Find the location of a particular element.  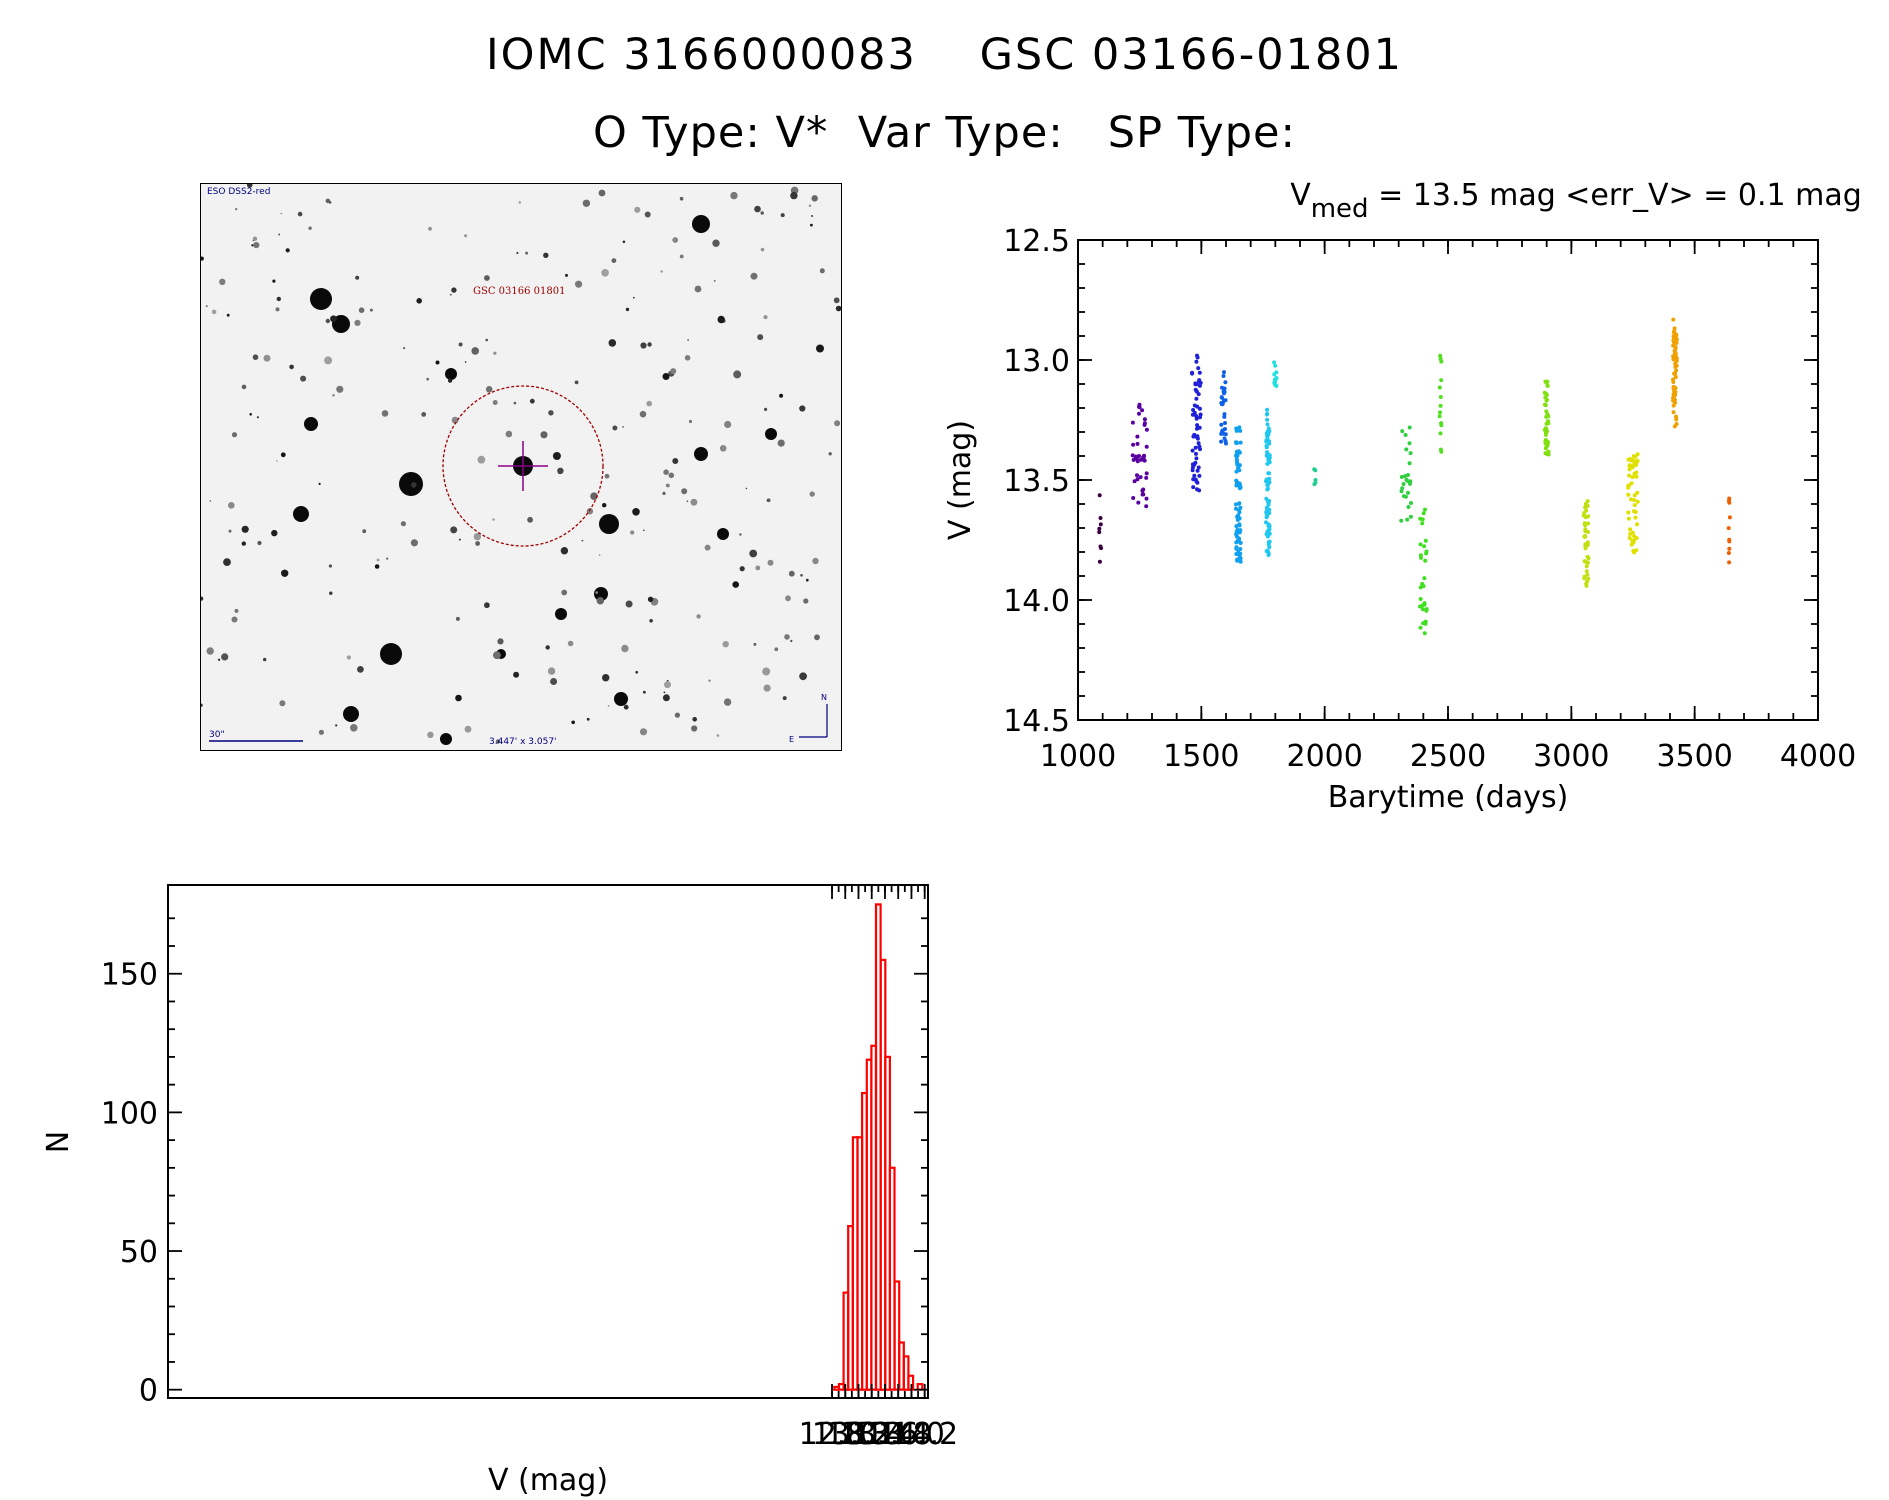

histogram-bars is located at coordinates (878, 1147).